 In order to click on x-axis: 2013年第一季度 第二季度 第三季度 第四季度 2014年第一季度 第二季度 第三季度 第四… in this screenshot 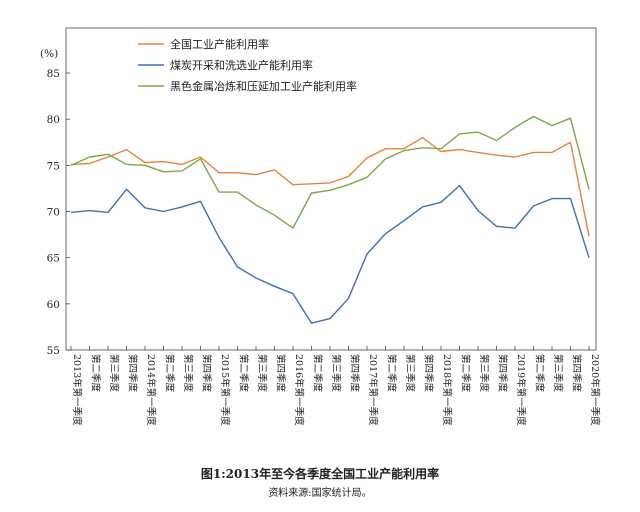, I will do `click(335, 386)`.